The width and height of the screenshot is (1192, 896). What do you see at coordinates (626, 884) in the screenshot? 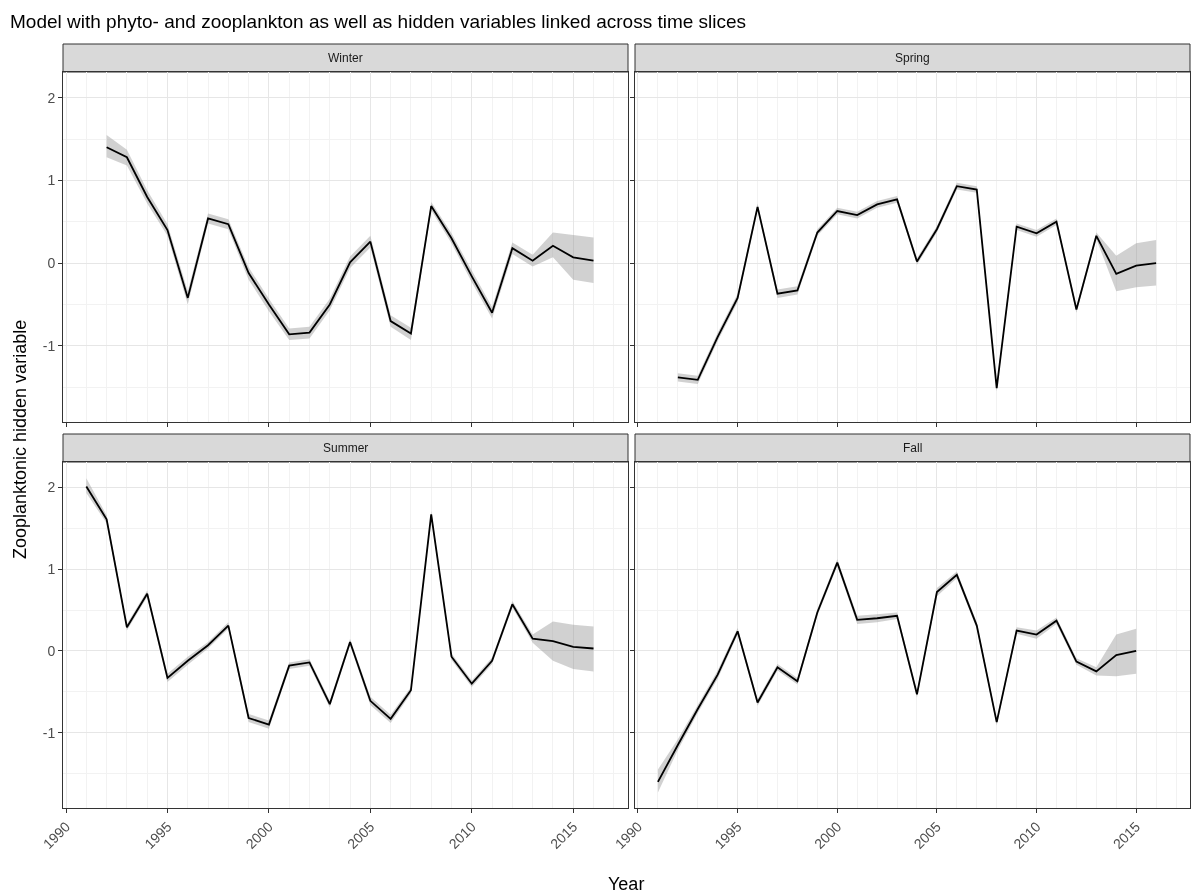
I see `x-axis-title: Year` at bounding box center [626, 884].